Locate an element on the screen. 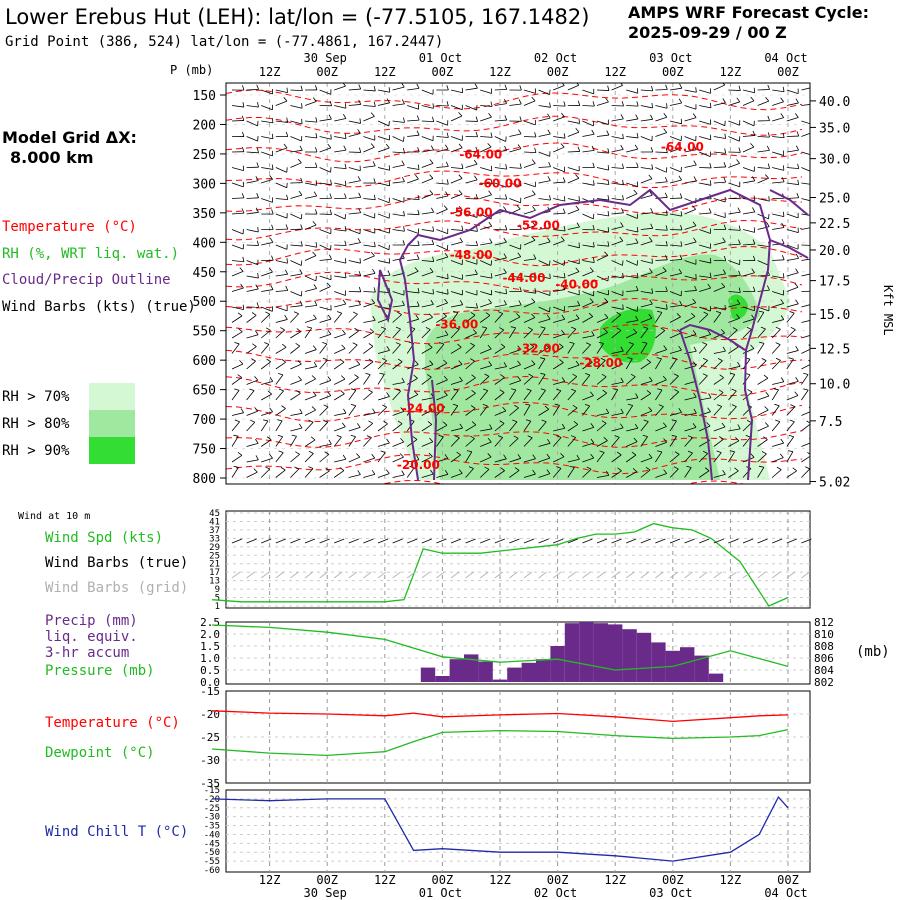  wind-speed-line is located at coordinates (500, 564).